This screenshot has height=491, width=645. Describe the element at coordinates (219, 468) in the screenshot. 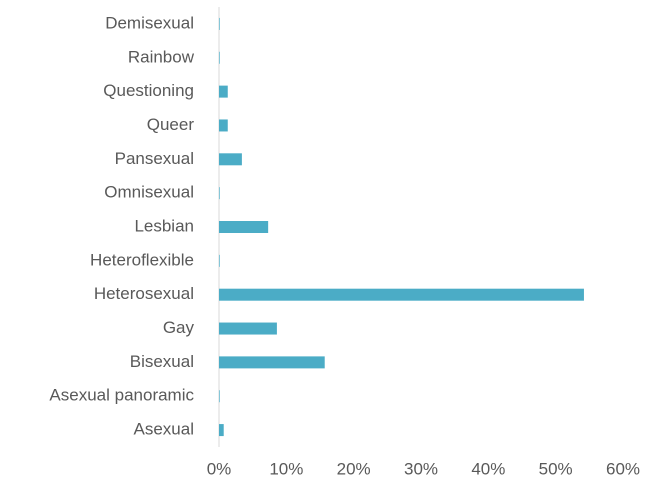

I see `x-tick-label: 0%` at that location.